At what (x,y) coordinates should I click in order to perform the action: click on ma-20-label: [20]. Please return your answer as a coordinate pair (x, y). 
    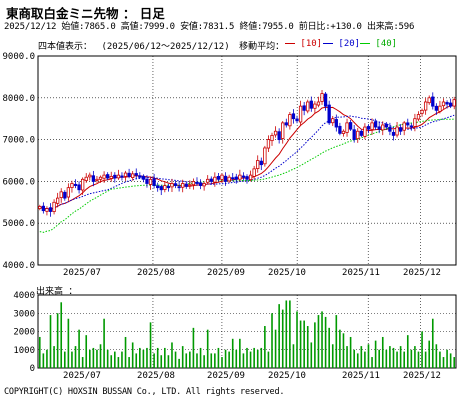
    Looking at the image, I should click on (349, 44).